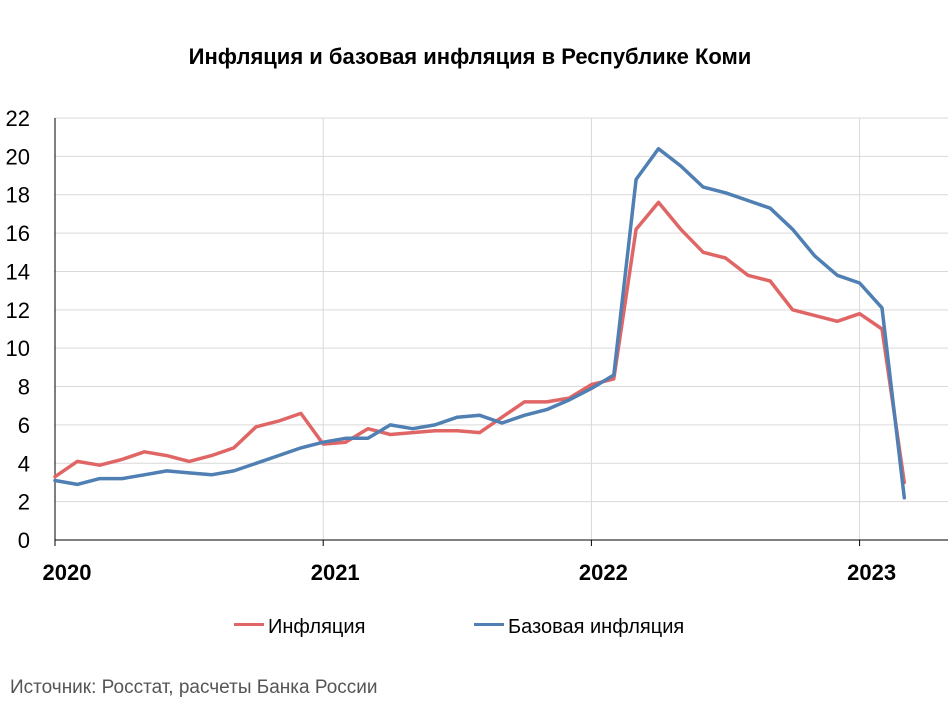 This screenshot has width=950, height=712. What do you see at coordinates (18, 233) in the screenshot?
I see `y-tick-label: 16` at bounding box center [18, 233].